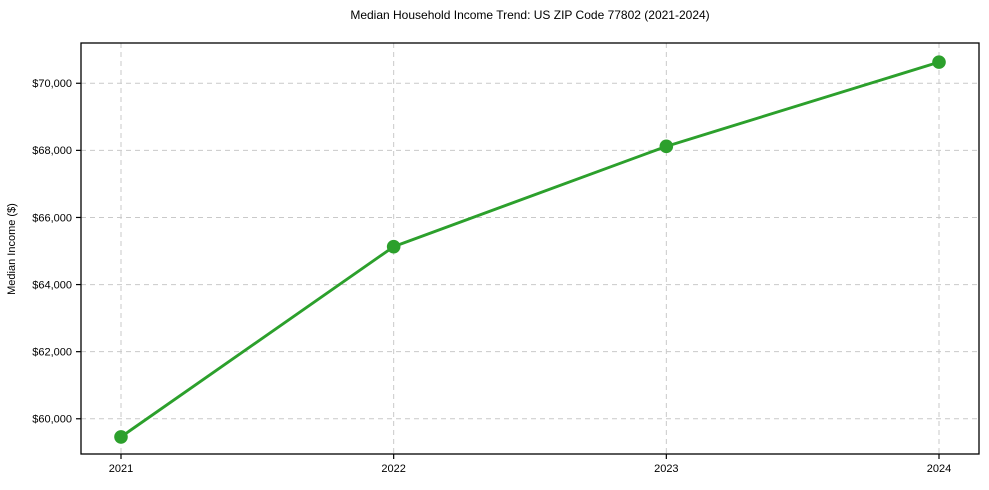 The height and width of the screenshot is (490, 989). I want to click on y-tick-label: $66,000, so click(52, 218).